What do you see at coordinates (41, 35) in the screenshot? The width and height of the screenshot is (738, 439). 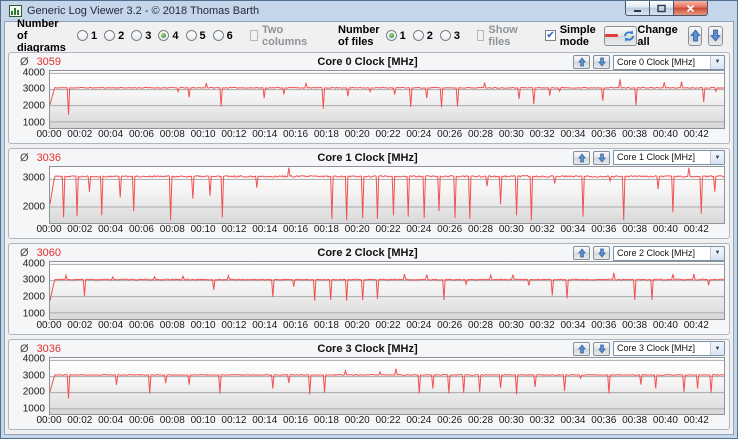 I see `diagrams-label: Number of diagrams` at bounding box center [41, 35].